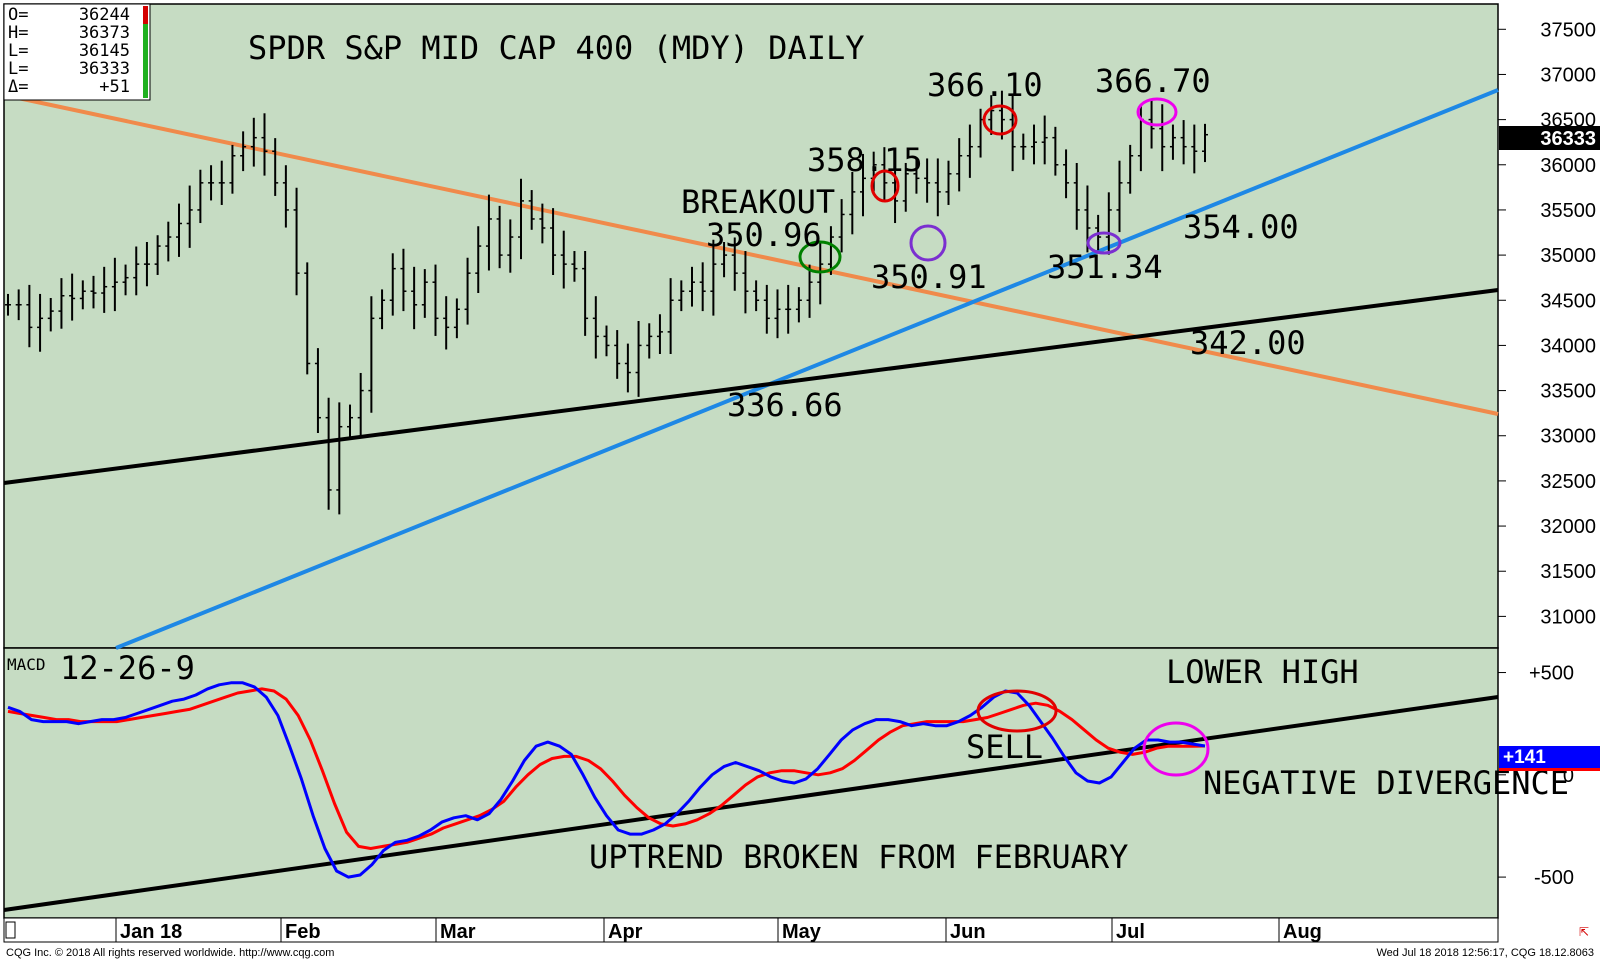 Image resolution: width=1600 pixels, height=961 pixels. I want to click on date-axis, so click(751, 930).